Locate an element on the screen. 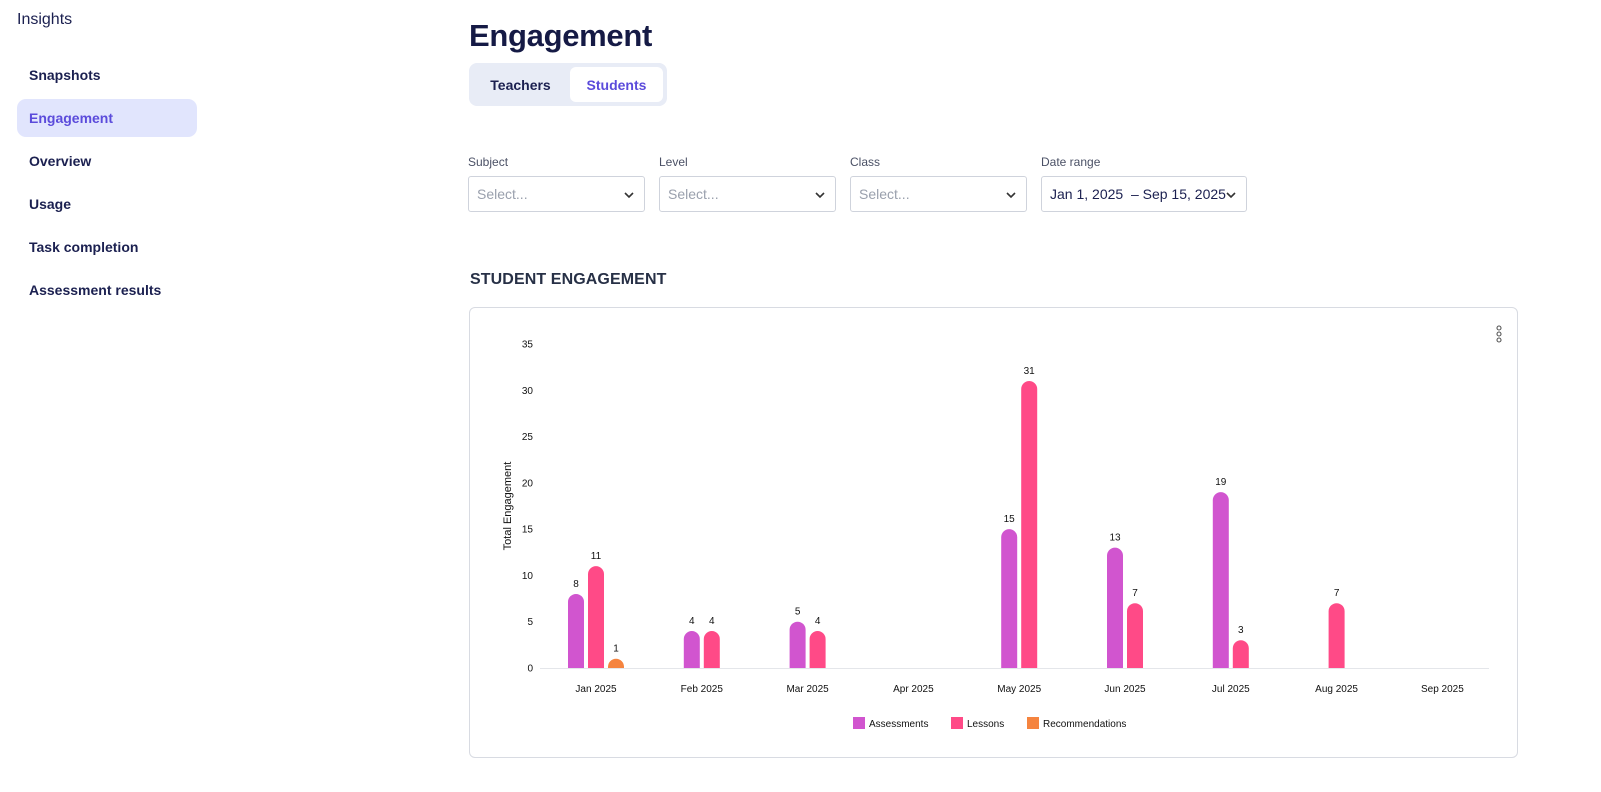 The image size is (1601, 792). y-tick-label: 35 is located at coordinates (528, 345).